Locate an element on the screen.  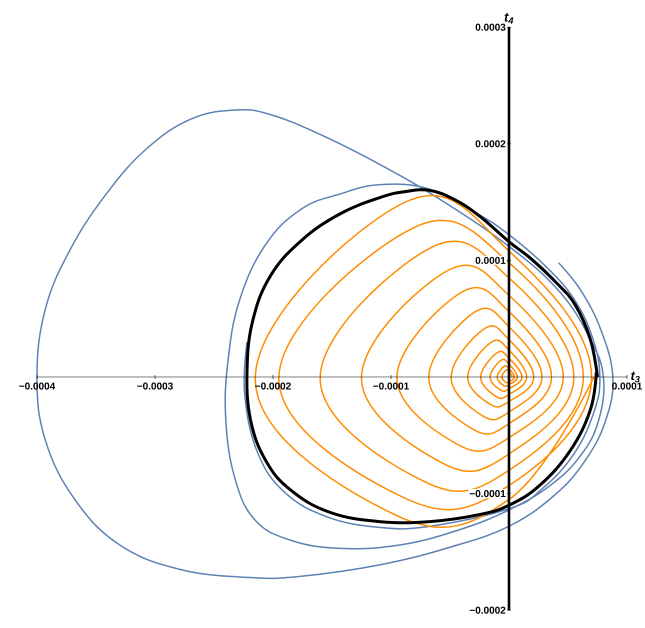
y-tick-label: −0.0001 is located at coordinates (488, 494).